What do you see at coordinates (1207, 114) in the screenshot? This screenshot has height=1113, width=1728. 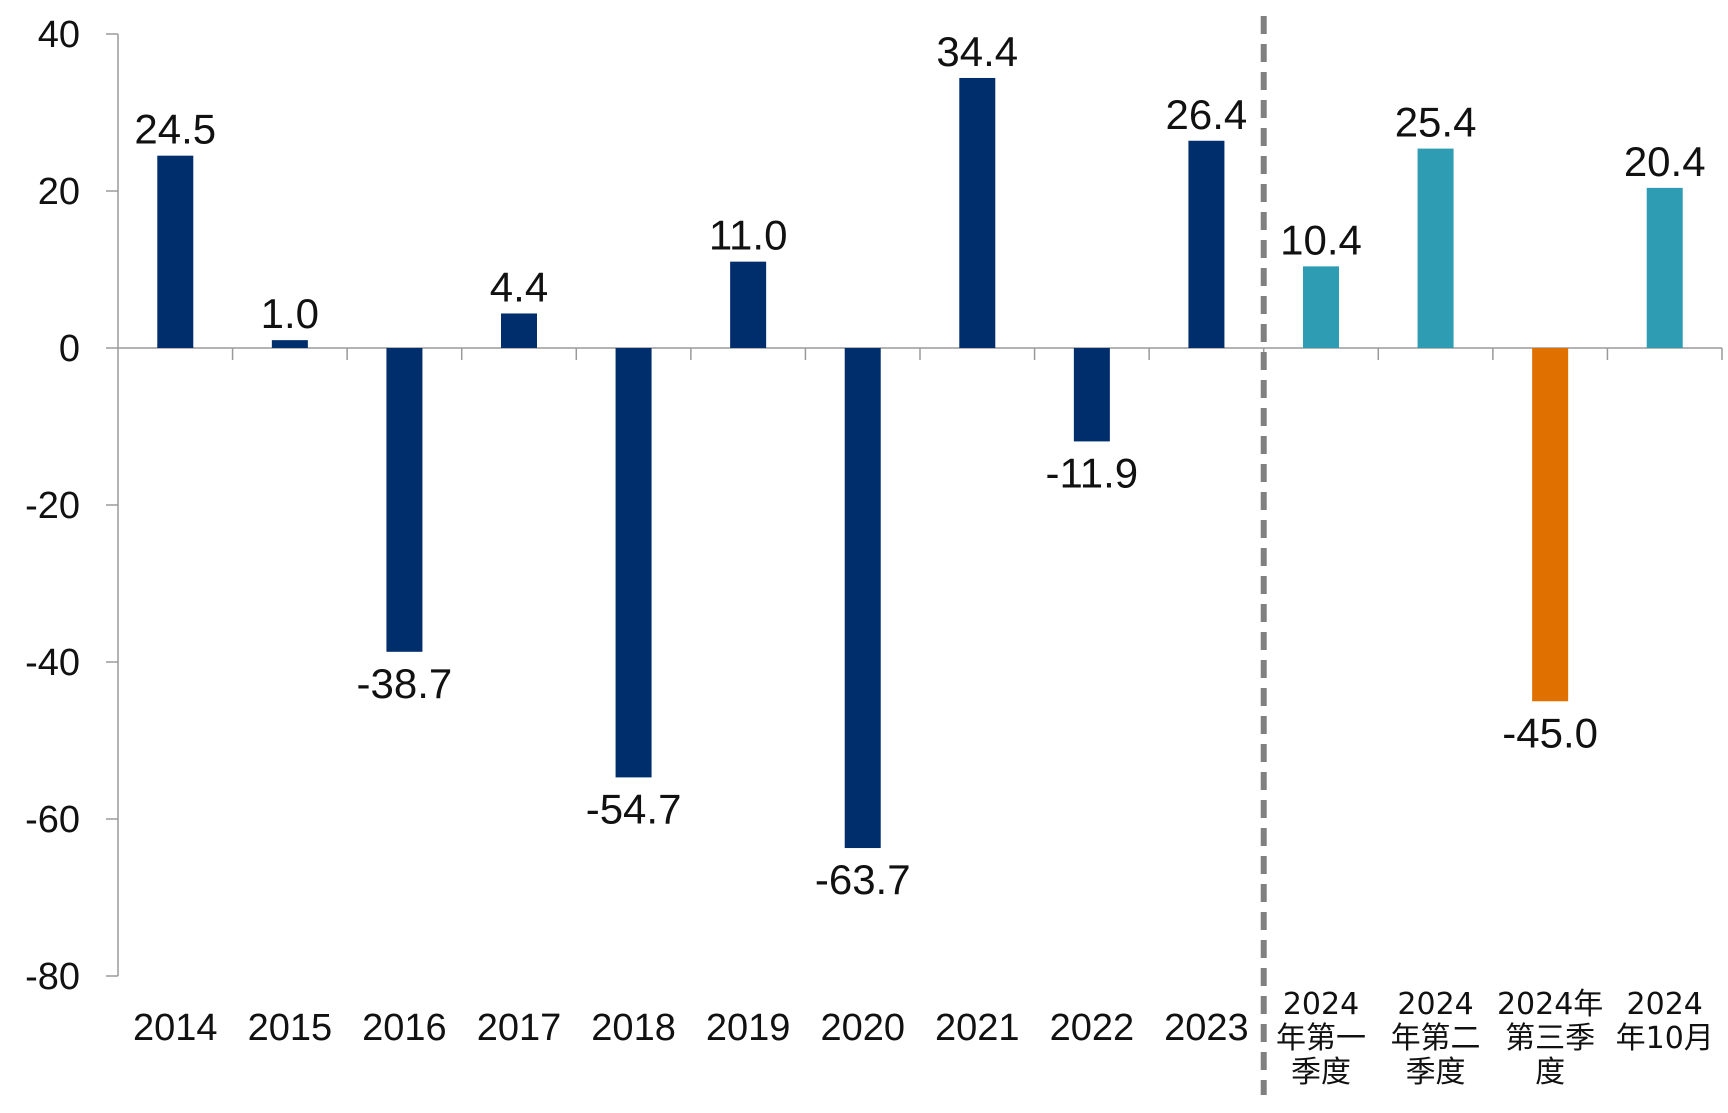 I see `data-label-9: 26.4` at bounding box center [1207, 114].